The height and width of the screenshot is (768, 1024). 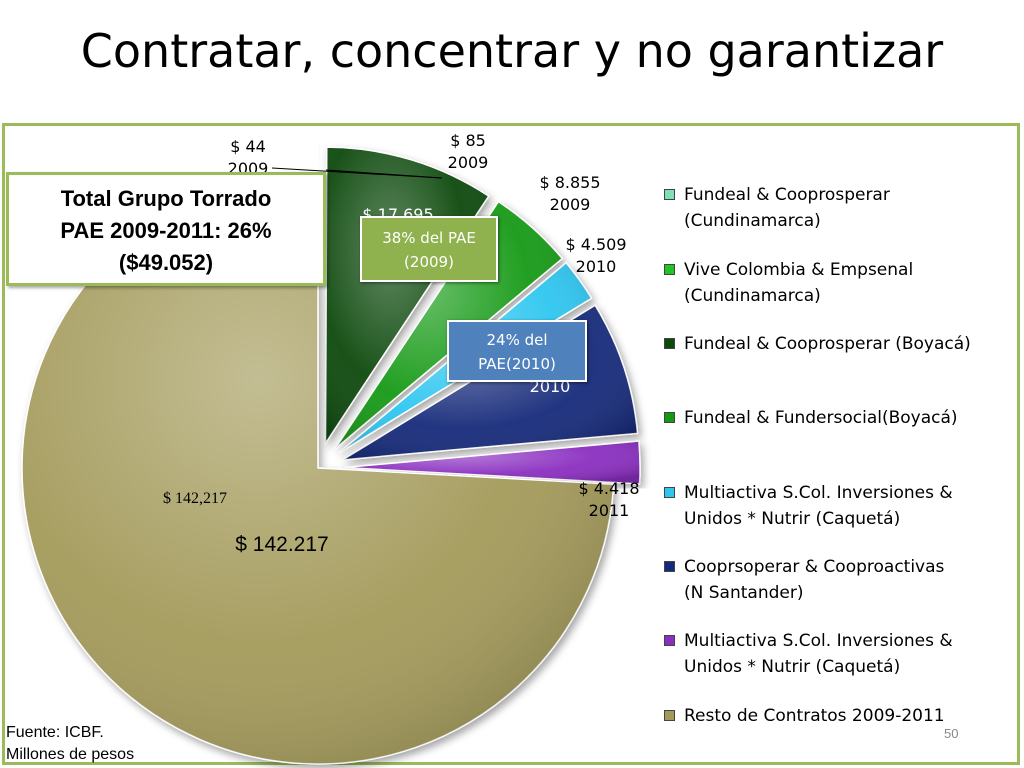 What do you see at coordinates (951, 733) in the screenshot?
I see `page-number: 50` at bounding box center [951, 733].